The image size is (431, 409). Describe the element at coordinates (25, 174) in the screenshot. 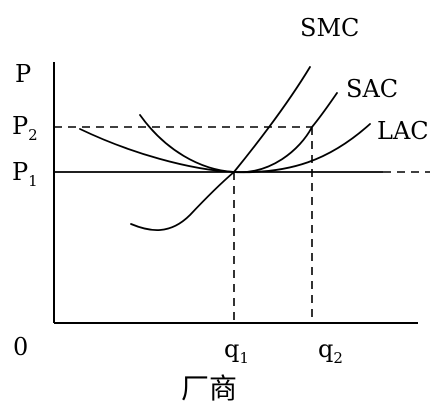

I see `p1-label: P1` at that location.